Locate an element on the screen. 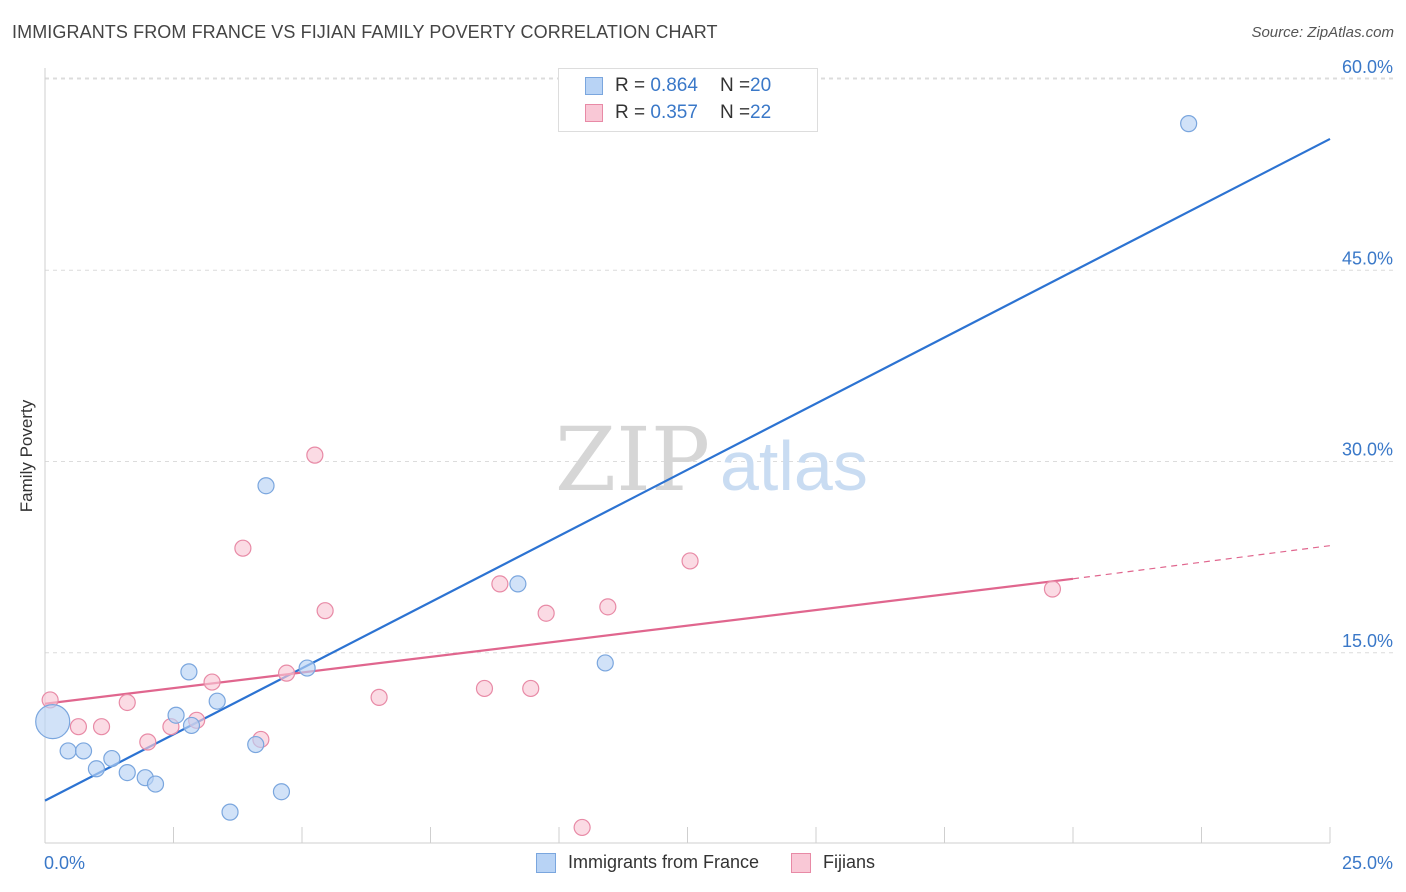 The image size is (1406, 892). watermark-atlas: atlas is located at coordinates (794, 466).